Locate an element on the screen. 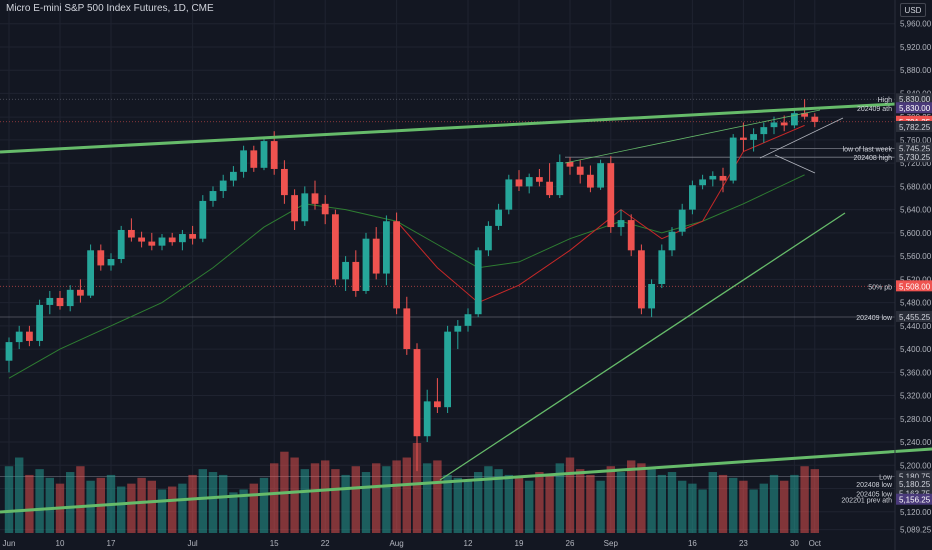  time-tick-label: 10 is located at coordinates (60, 543).